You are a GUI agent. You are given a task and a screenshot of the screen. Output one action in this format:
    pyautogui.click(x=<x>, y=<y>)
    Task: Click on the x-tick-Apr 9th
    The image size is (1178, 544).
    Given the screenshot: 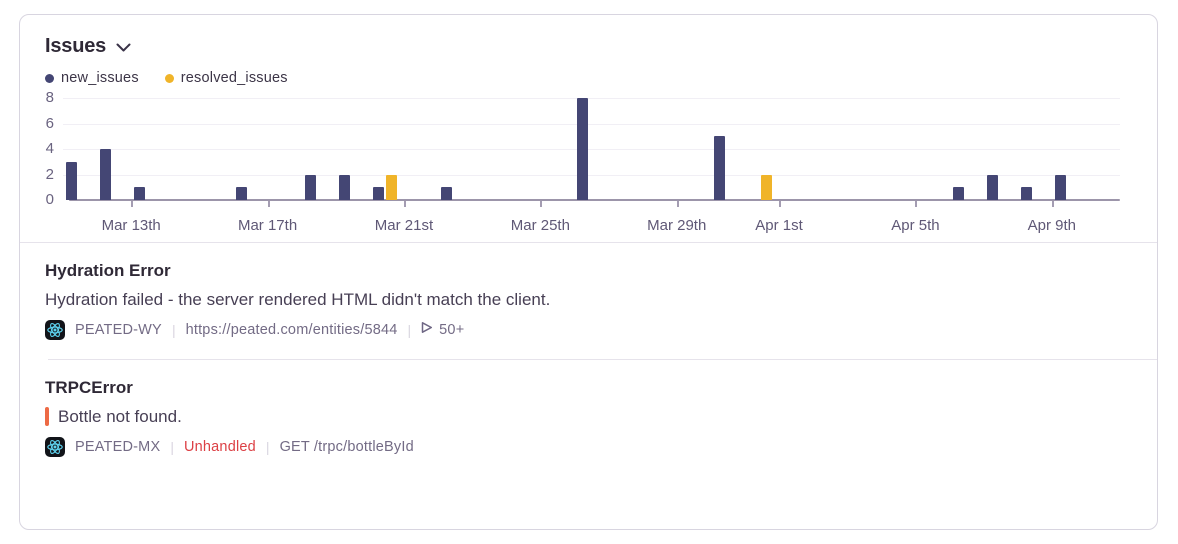 What is the action you would take?
    pyautogui.click(x=1052, y=204)
    